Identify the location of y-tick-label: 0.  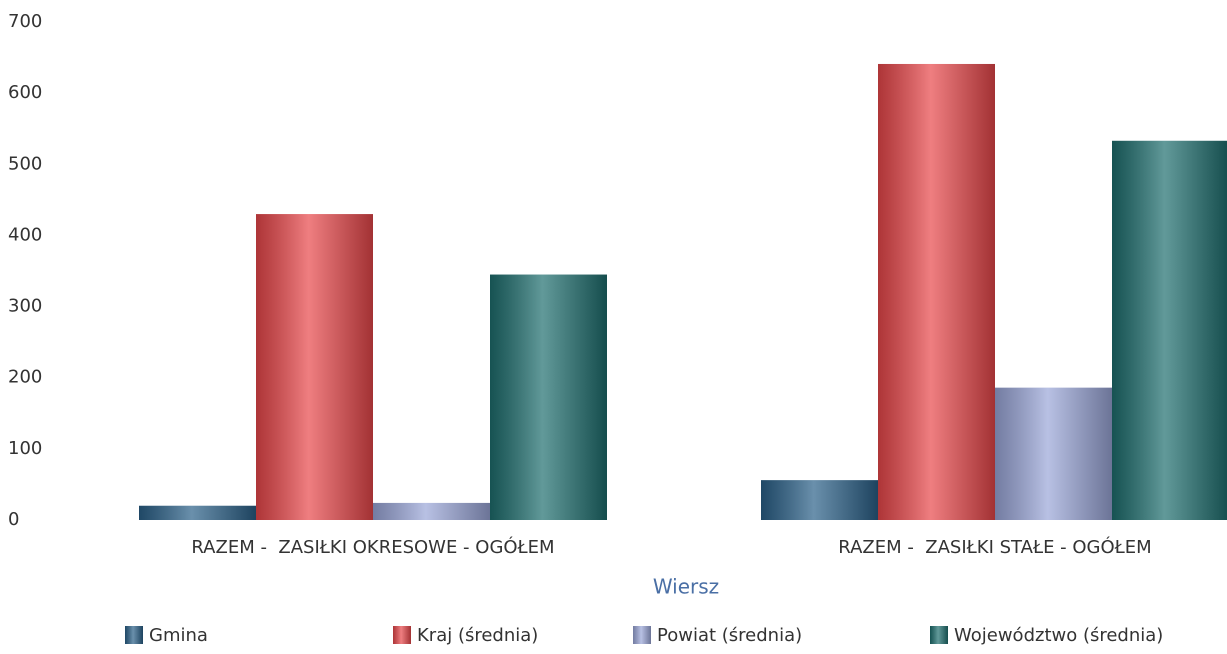
(13, 519).